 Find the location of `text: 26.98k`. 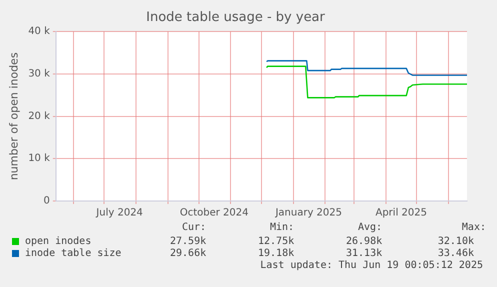

text: 26.98k is located at coordinates (365, 241).